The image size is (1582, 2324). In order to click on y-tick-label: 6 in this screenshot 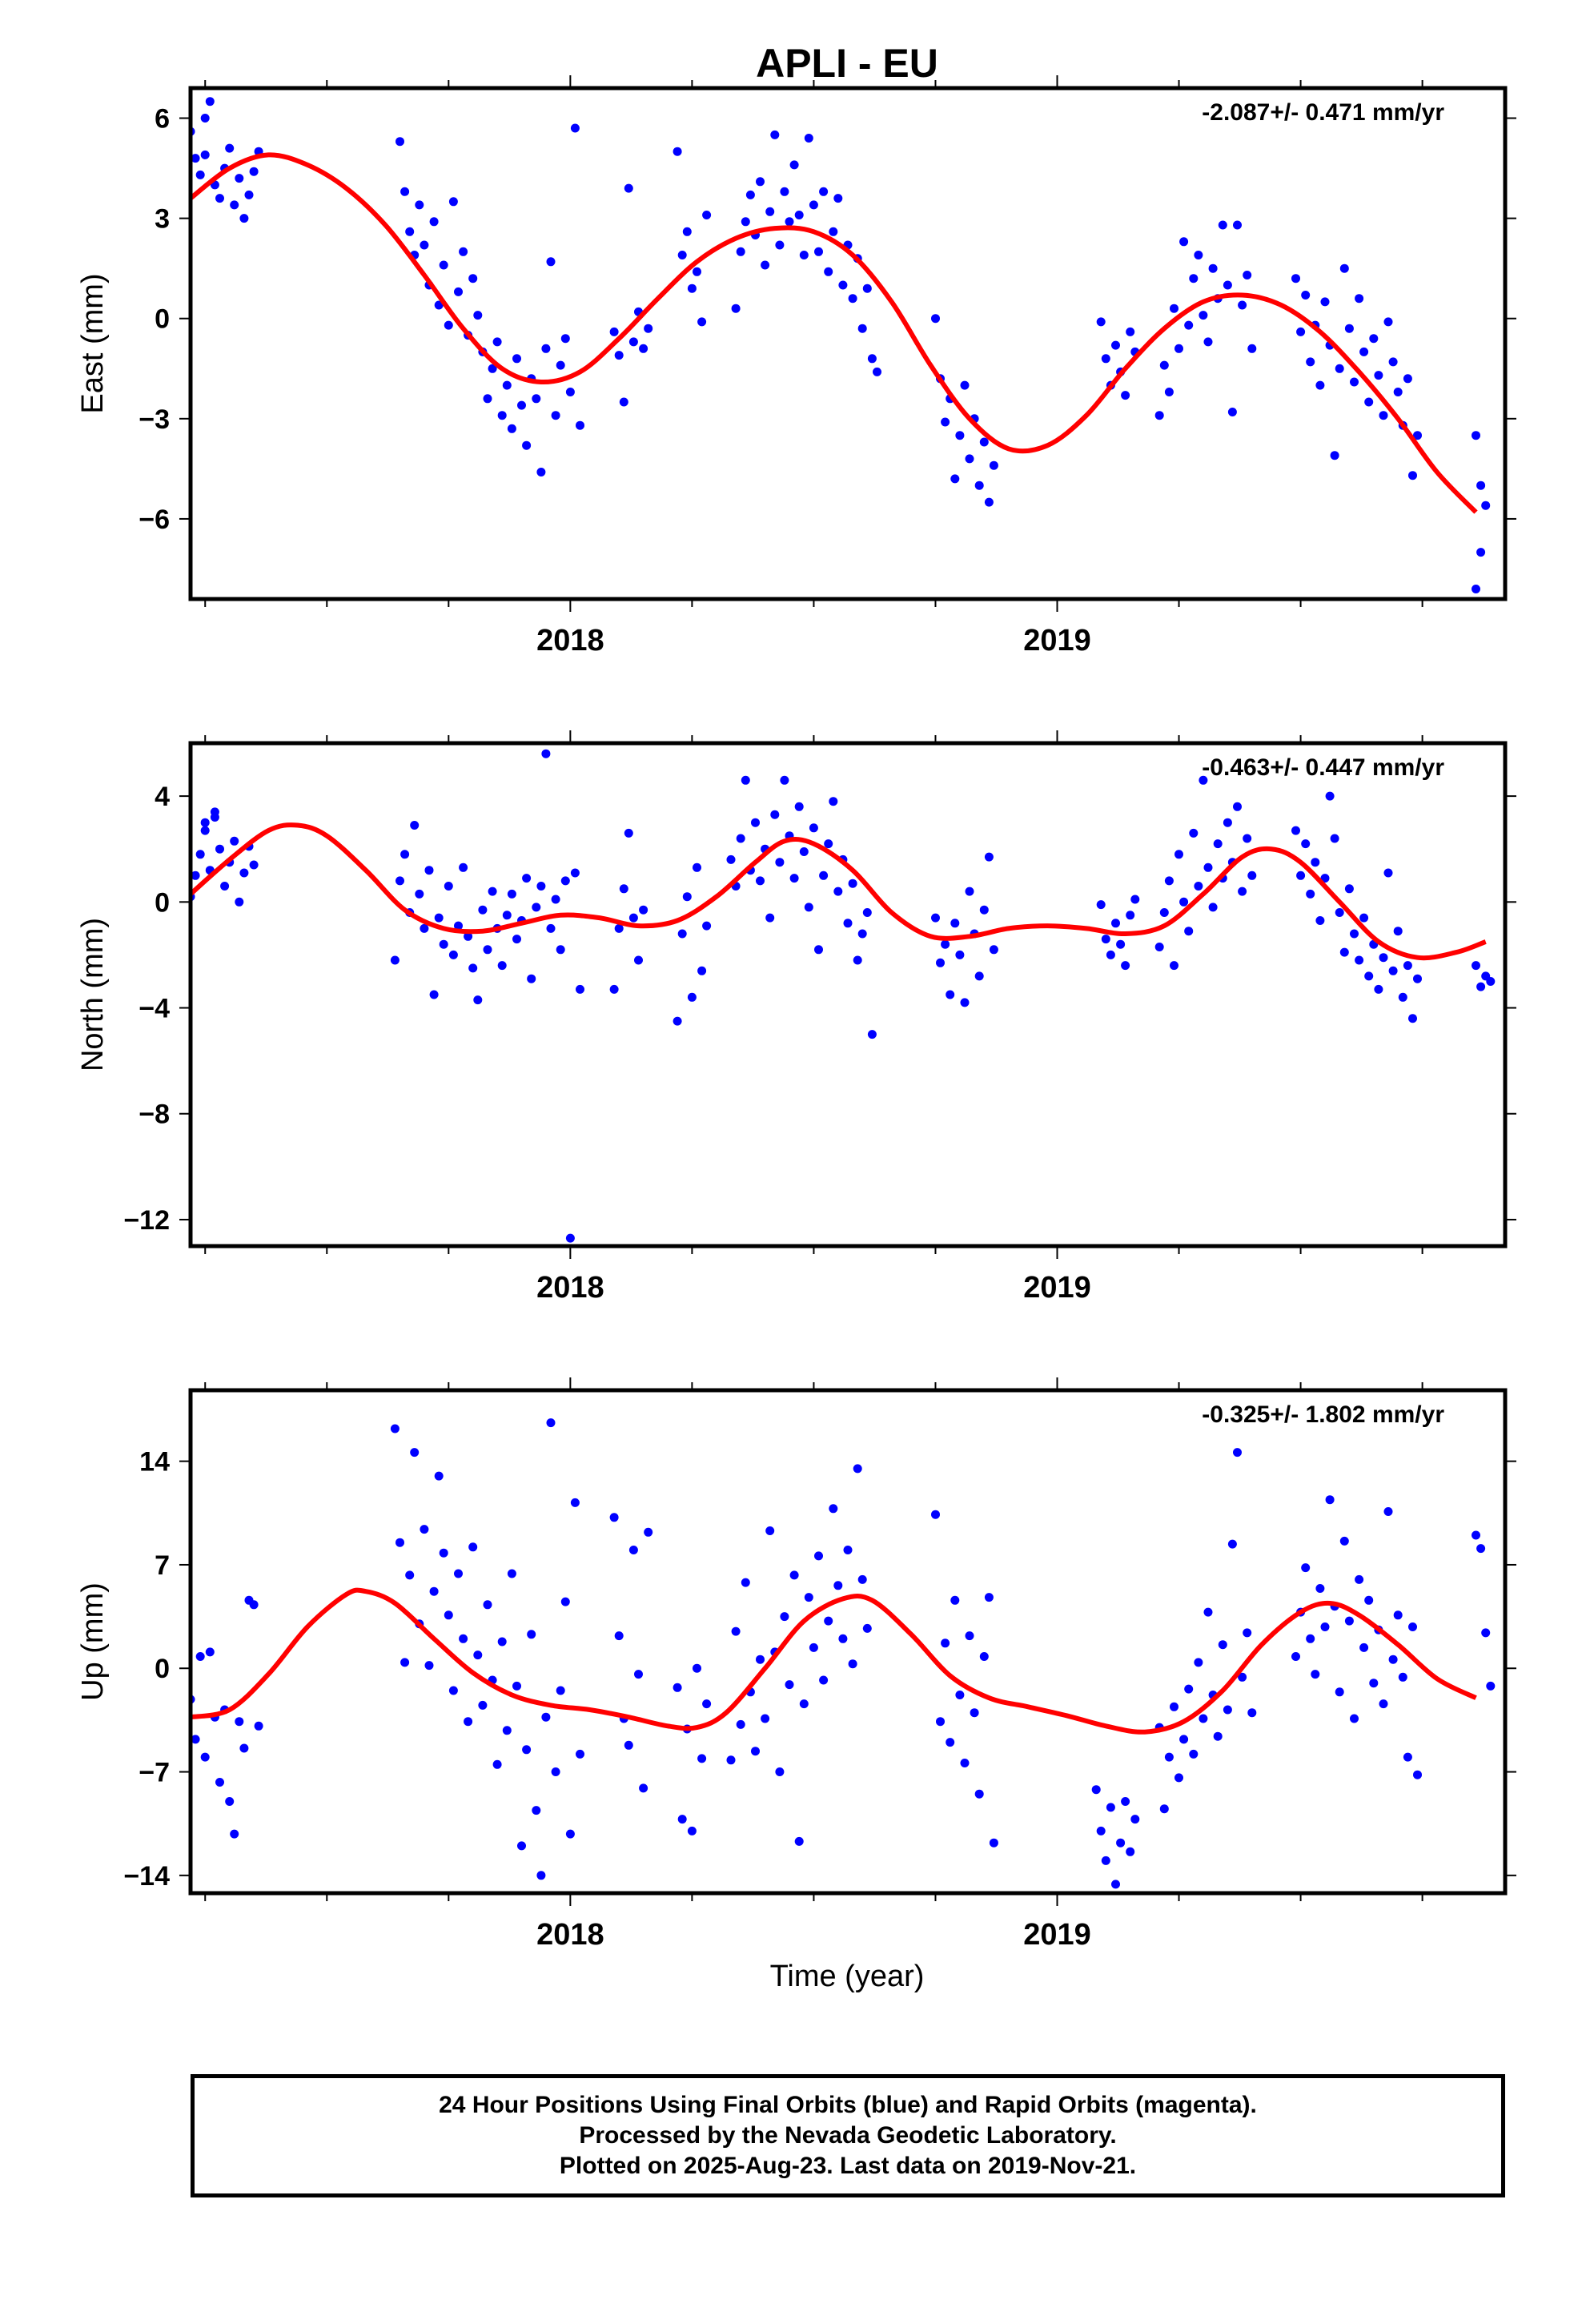, I will do `click(162, 119)`.